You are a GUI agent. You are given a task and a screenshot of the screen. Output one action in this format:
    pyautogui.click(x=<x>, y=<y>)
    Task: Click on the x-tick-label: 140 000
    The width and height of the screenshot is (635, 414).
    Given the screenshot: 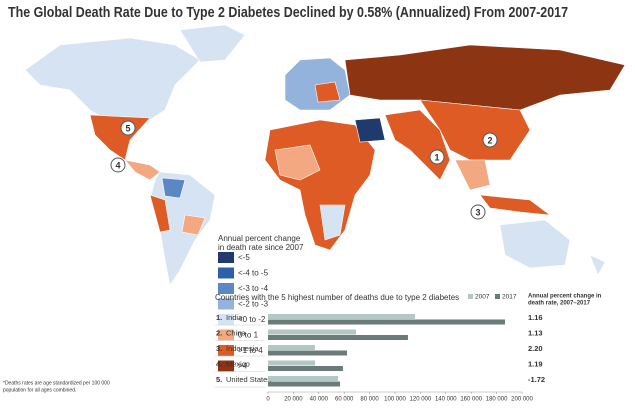 What is the action you would take?
    pyautogui.click(x=446, y=400)
    